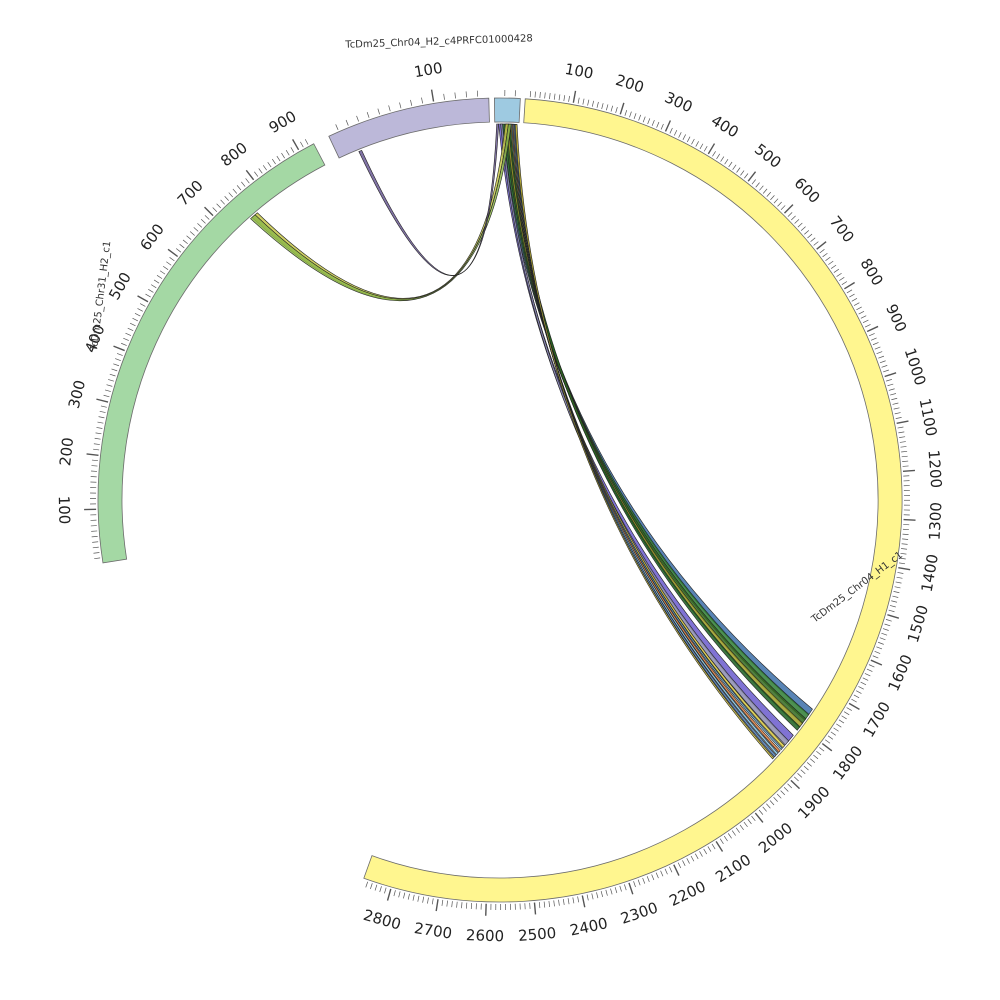 This screenshot has width=1000, height=1000. What do you see at coordinates (842, 229) in the screenshot?
I see `tick-label: 700` at bounding box center [842, 229].